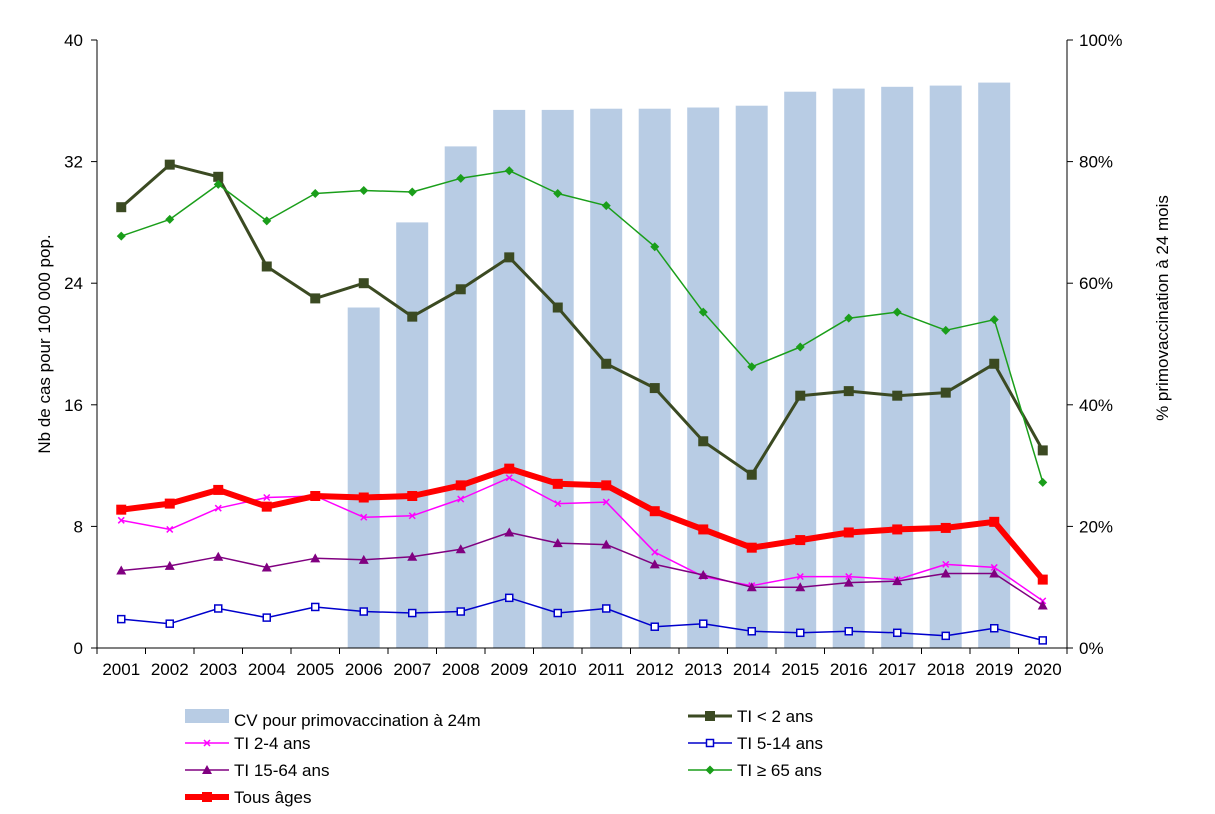 This screenshot has width=1215, height=814. I want to click on bar-2014, so click(751, 376).